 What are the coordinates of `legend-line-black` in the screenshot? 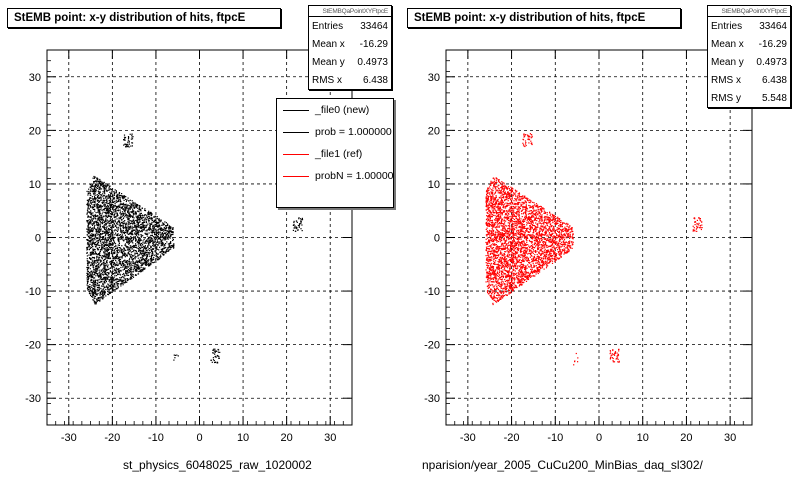 It's located at (296, 132).